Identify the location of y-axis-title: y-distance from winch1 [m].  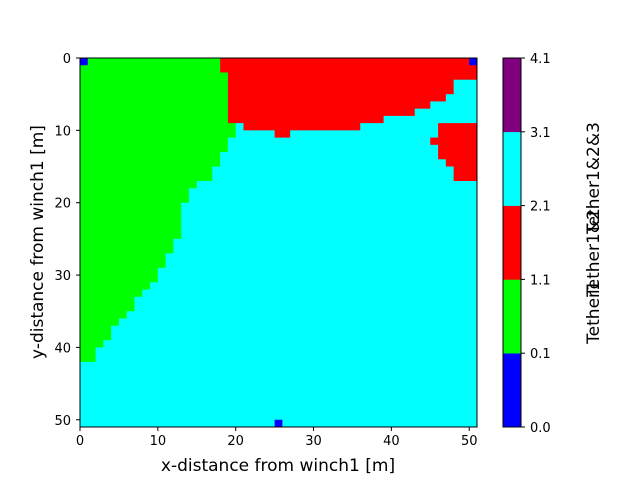
(38, 242).